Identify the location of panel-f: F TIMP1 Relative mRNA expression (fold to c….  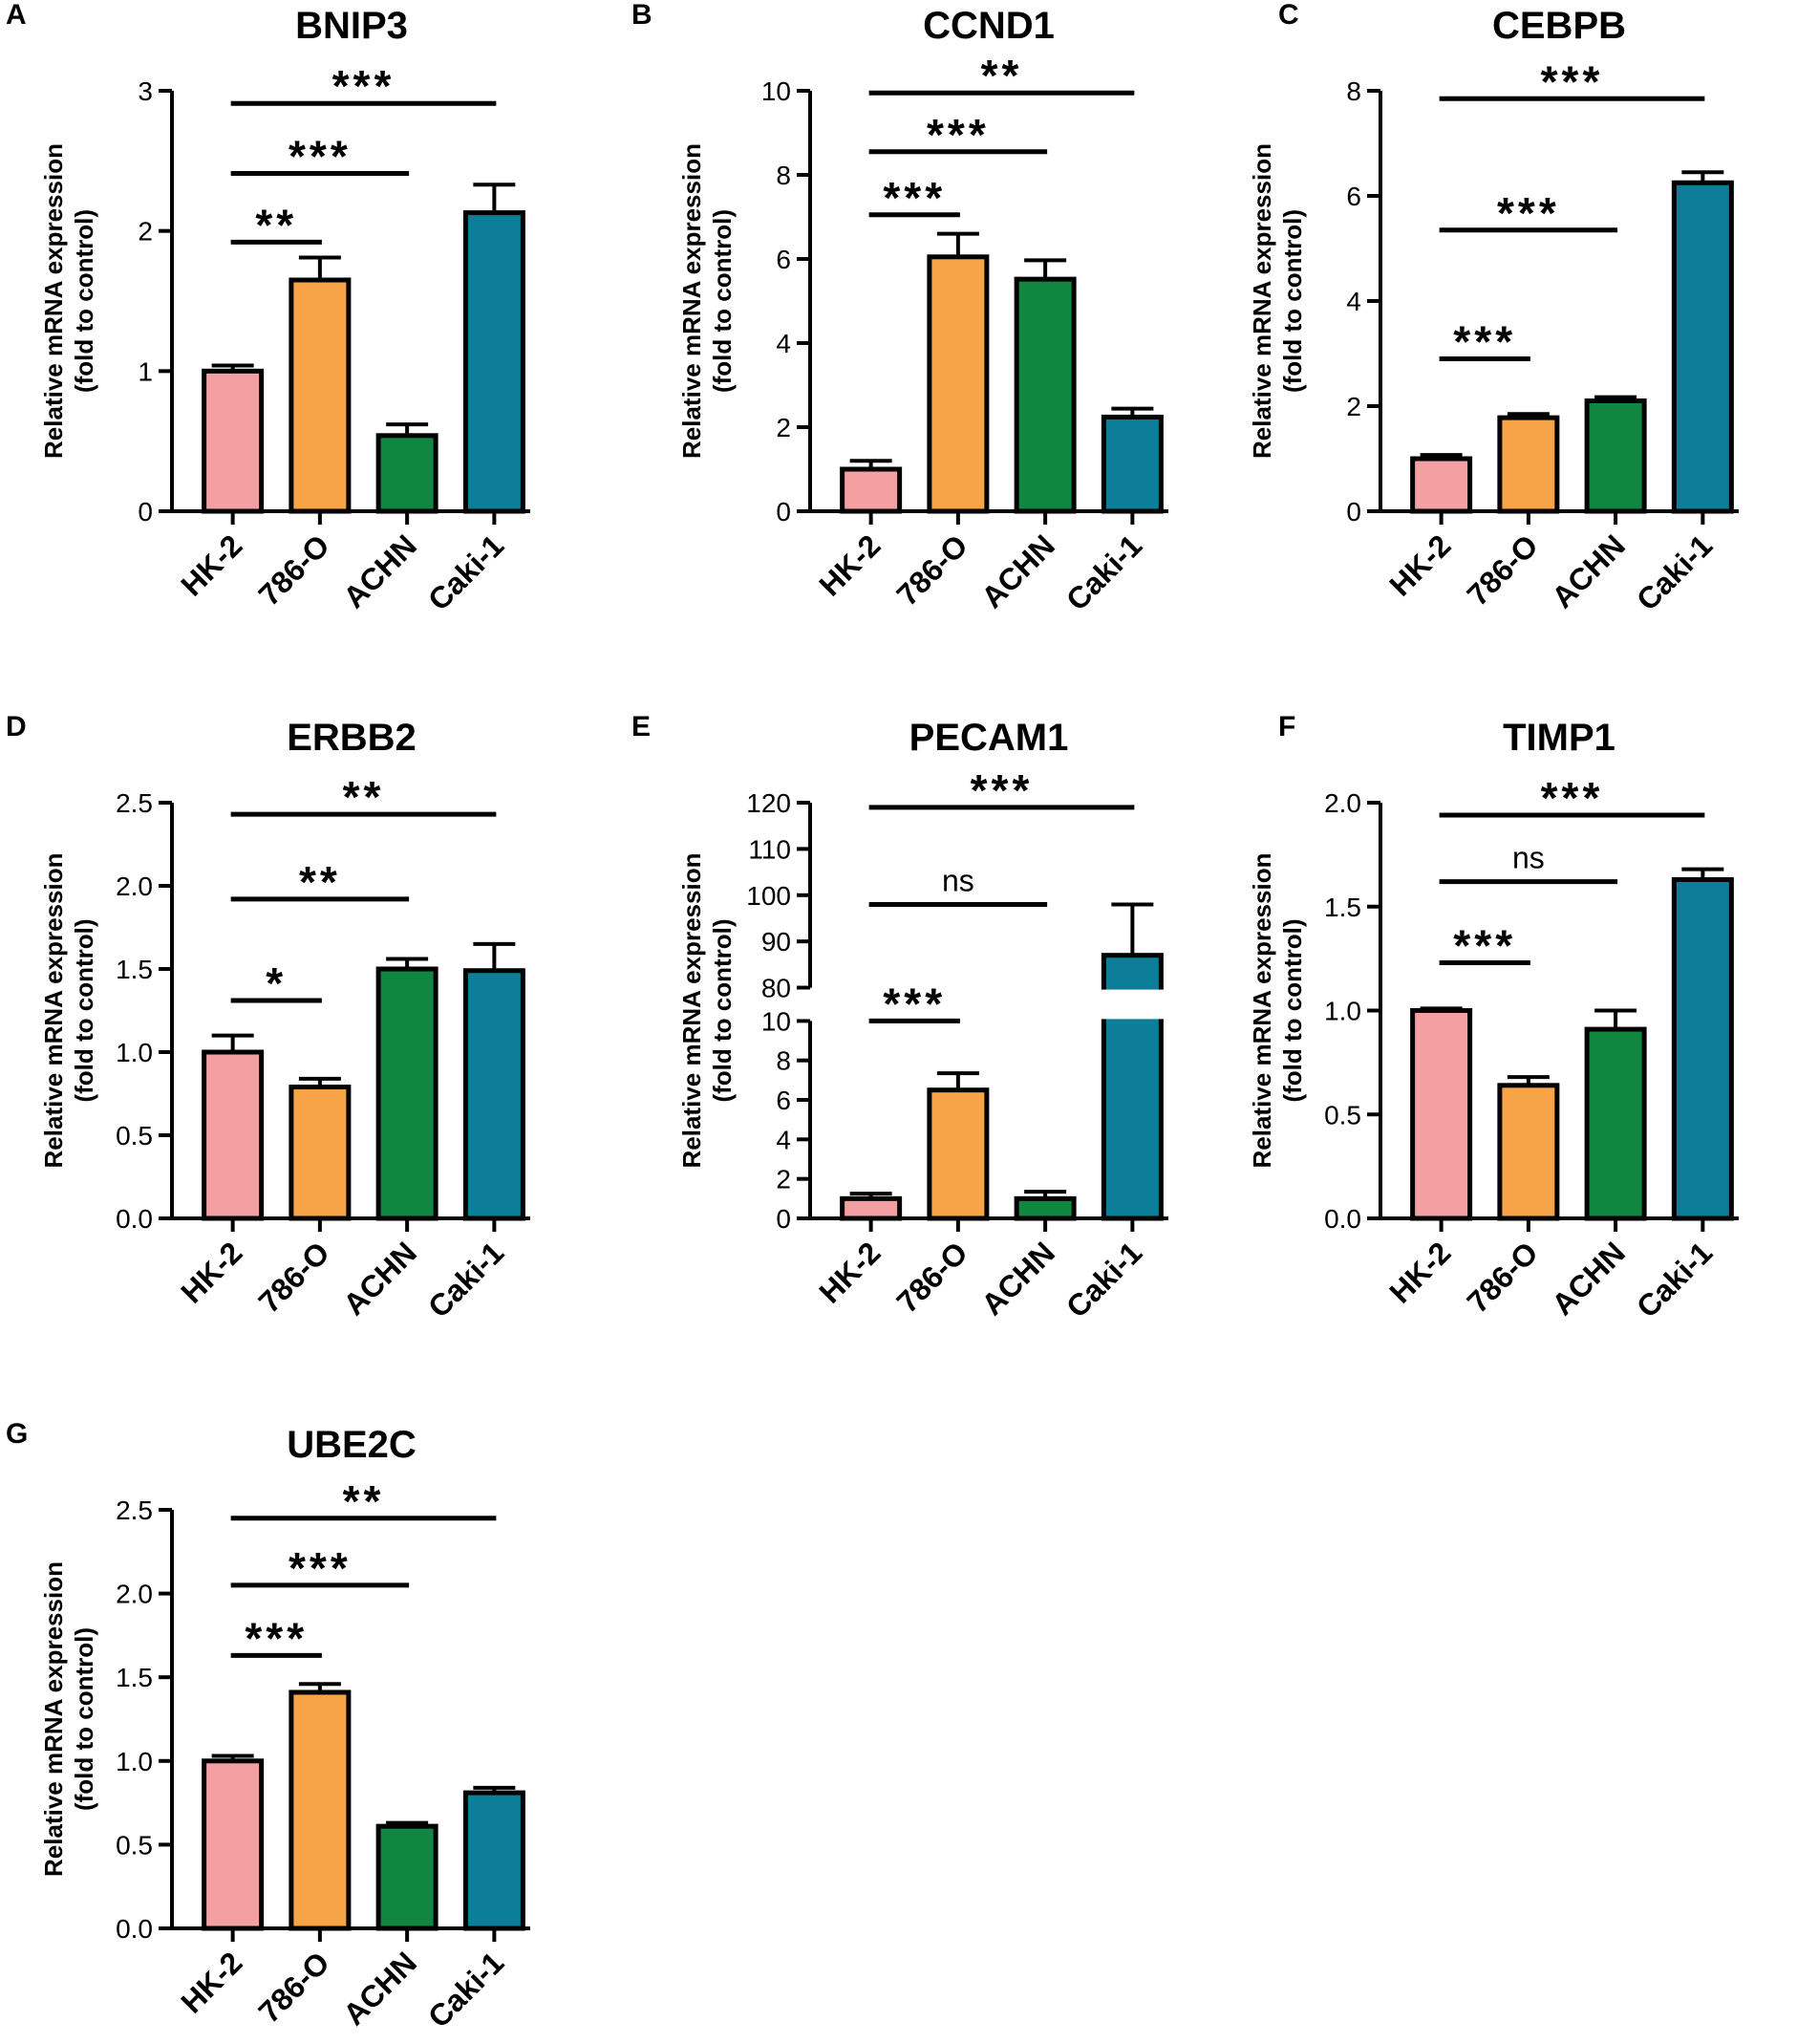
(1493, 1018).